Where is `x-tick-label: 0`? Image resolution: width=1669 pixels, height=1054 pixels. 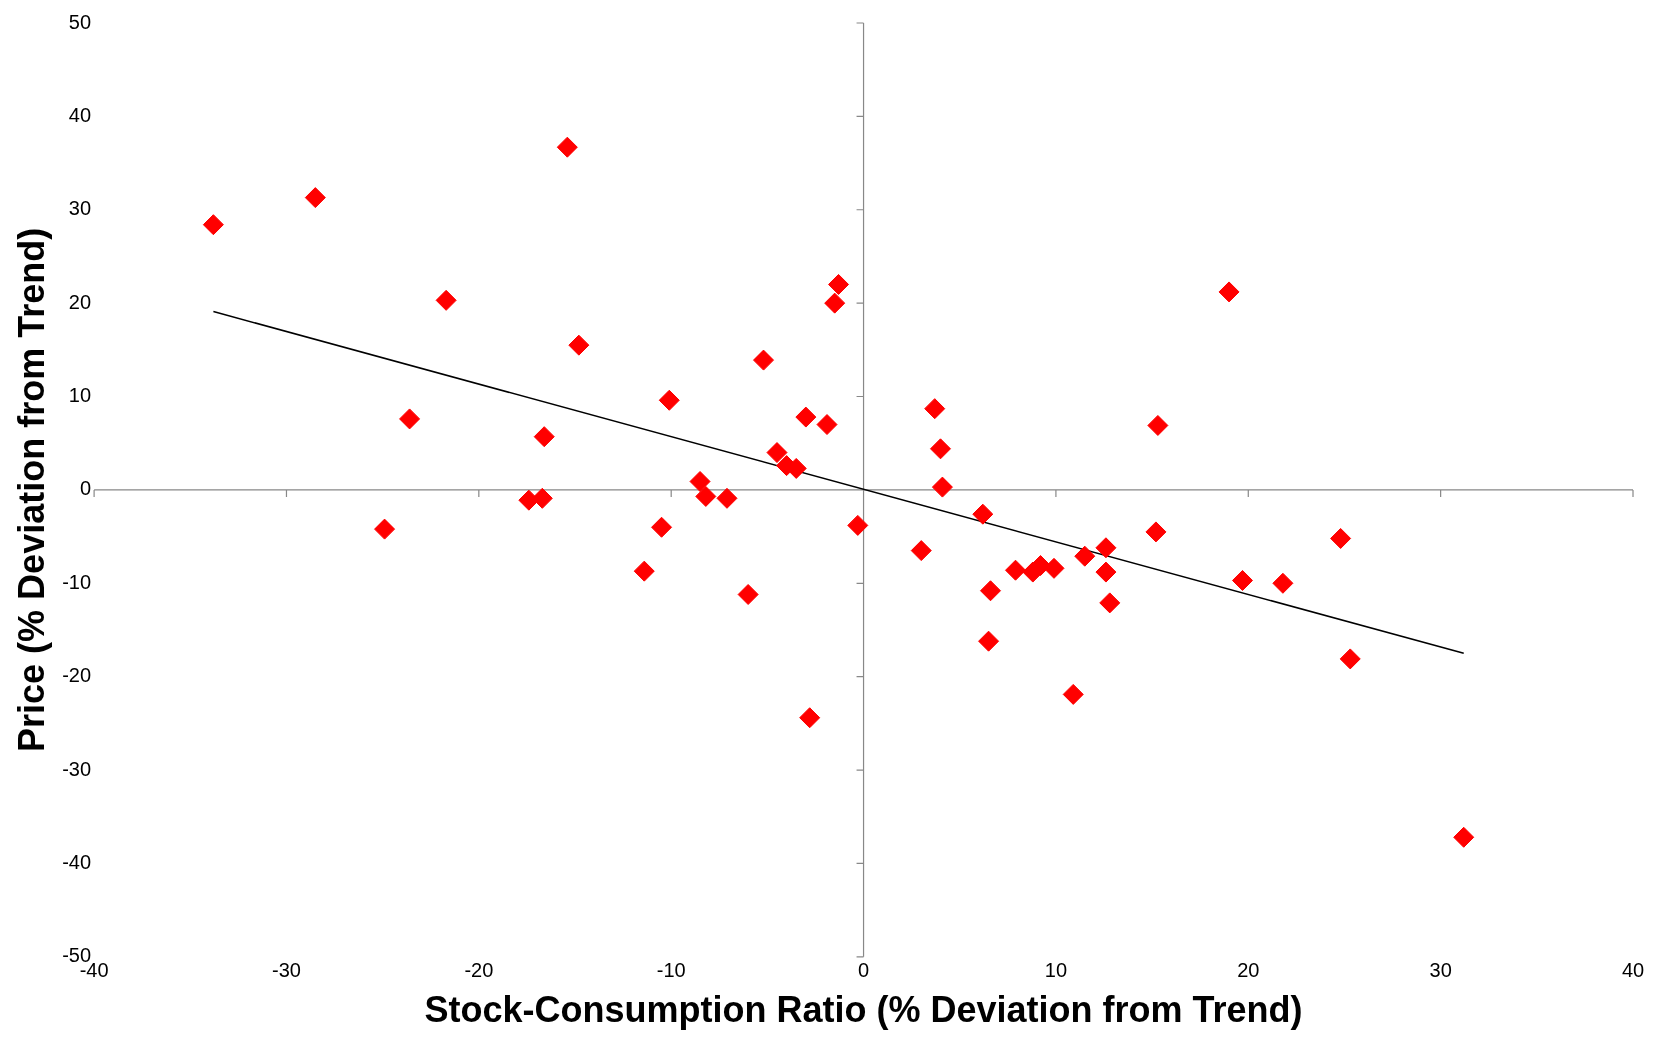 x-tick-label: 0 is located at coordinates (863, 970).